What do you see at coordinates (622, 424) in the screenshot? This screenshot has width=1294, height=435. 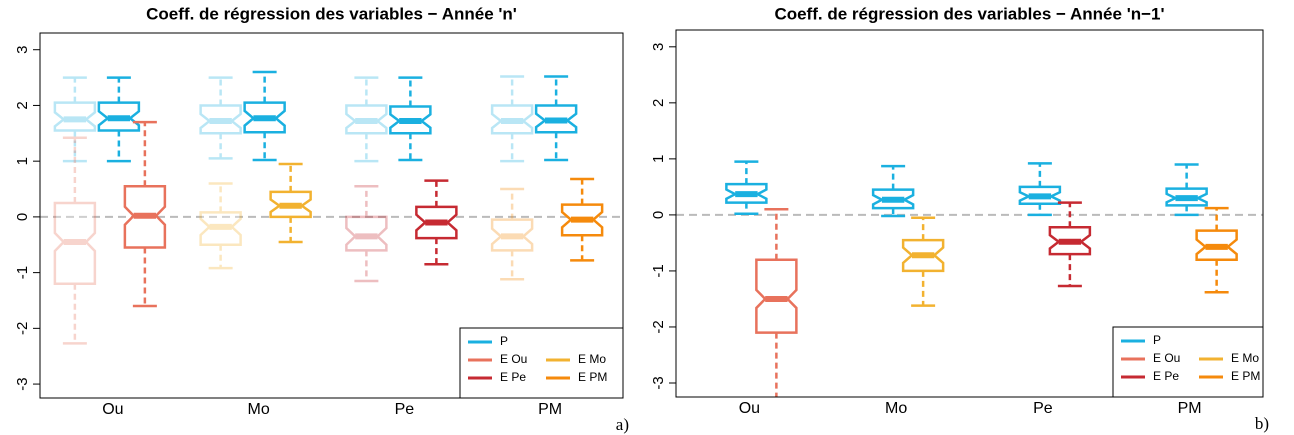 I see `panel-label: a)` at bounding box center [622, 424].